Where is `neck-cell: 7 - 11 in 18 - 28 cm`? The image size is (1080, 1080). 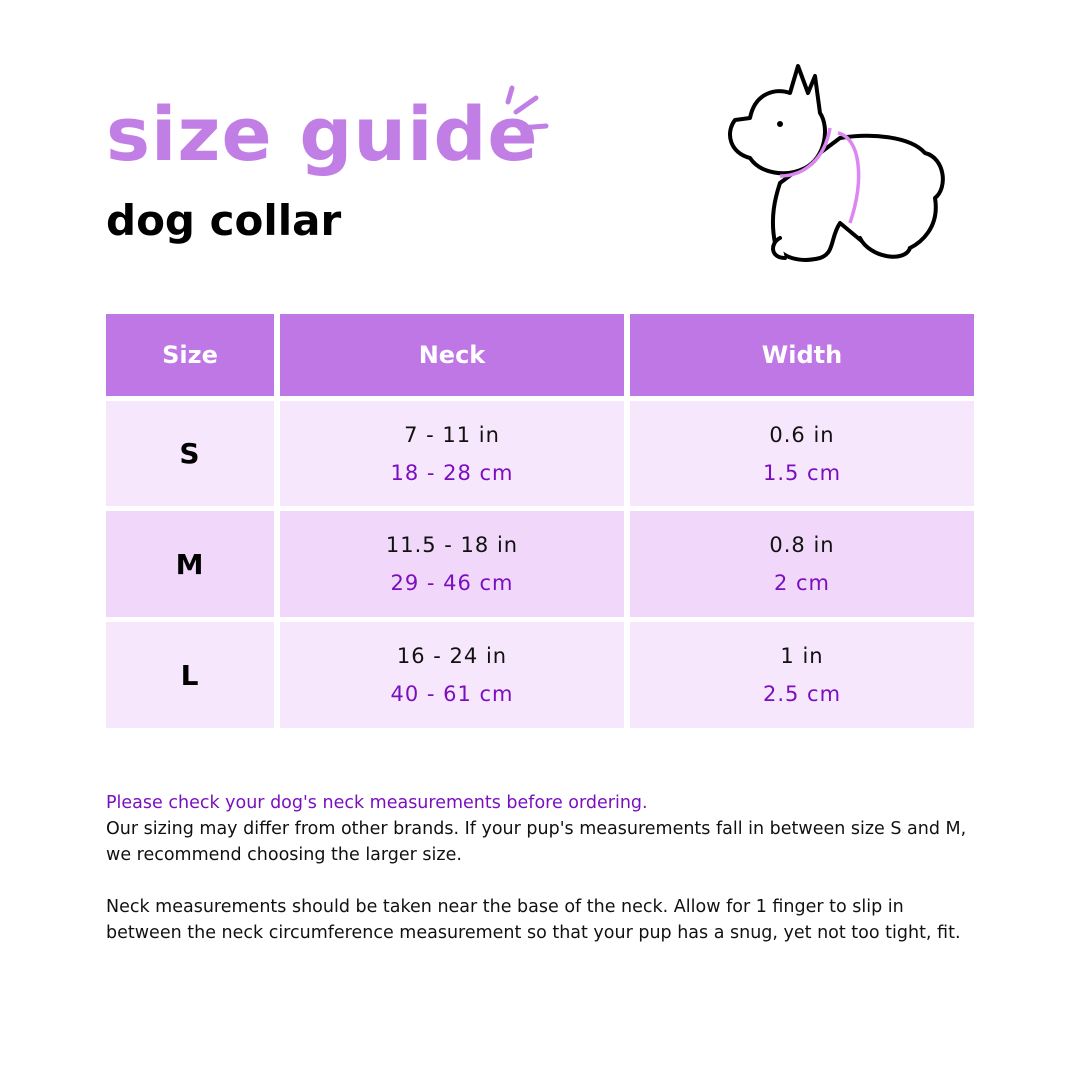 neck-cell: 7 - 11 in 18 - 28 cm is located at coordinates (452, 453).